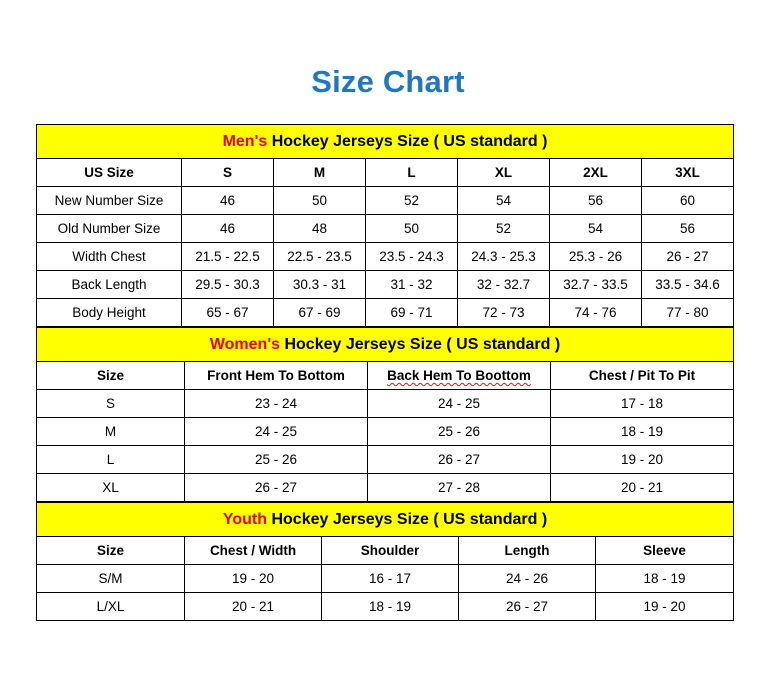 The height and width of the screenshot is (692, 776). What do you see at coordinates (110, 403) in the screenshot?
I see `womens-row-label: S` at bounding box center [110, 403].